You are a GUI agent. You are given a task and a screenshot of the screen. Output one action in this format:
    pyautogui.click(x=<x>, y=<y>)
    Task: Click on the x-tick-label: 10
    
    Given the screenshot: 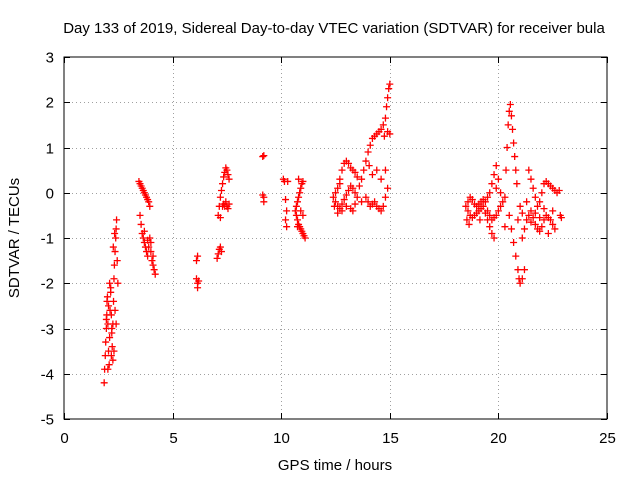 What is the action you would take?
    pyautogui.click(x=281, y=438)
    